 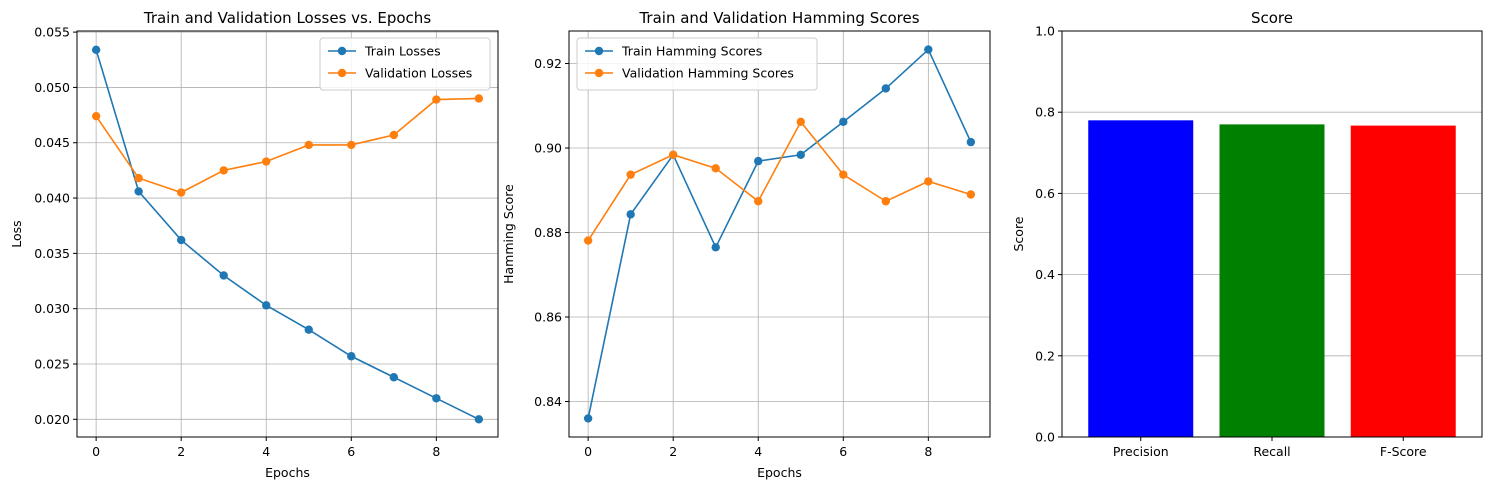 I want to click on y-tick-label: 1.0, so click(x=1045, y=31).